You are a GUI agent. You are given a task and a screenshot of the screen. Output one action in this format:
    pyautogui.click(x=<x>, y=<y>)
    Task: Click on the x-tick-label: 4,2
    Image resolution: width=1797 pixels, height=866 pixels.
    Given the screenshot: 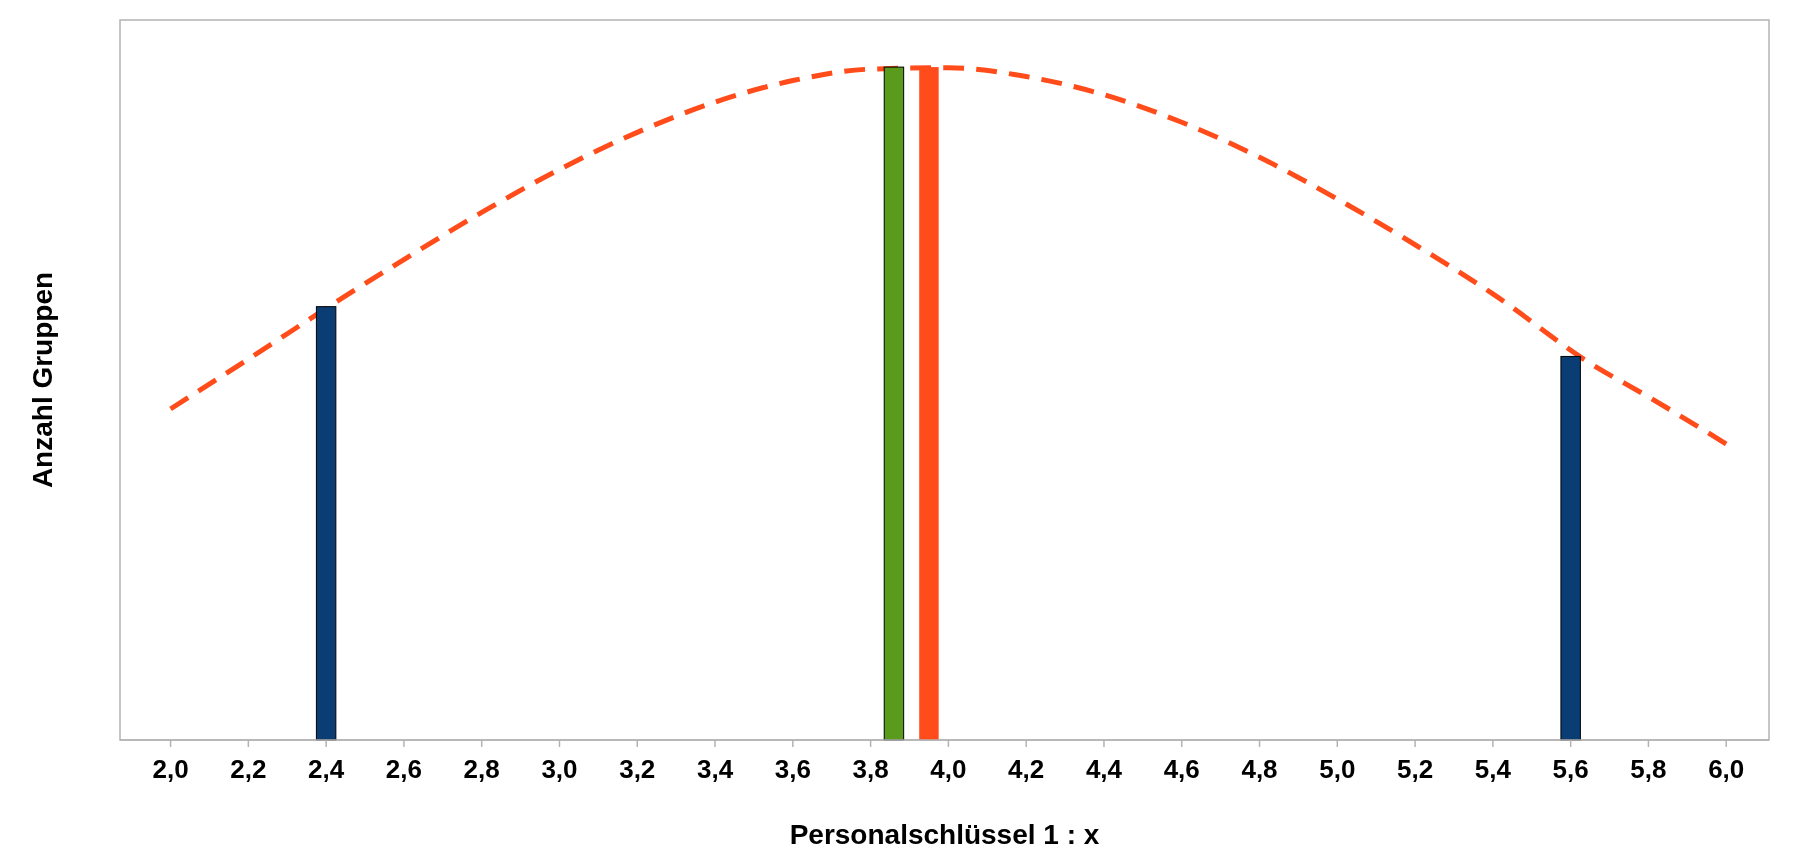 What is the action you would take?
    pyautogui.click(x=1026, y=769)
    